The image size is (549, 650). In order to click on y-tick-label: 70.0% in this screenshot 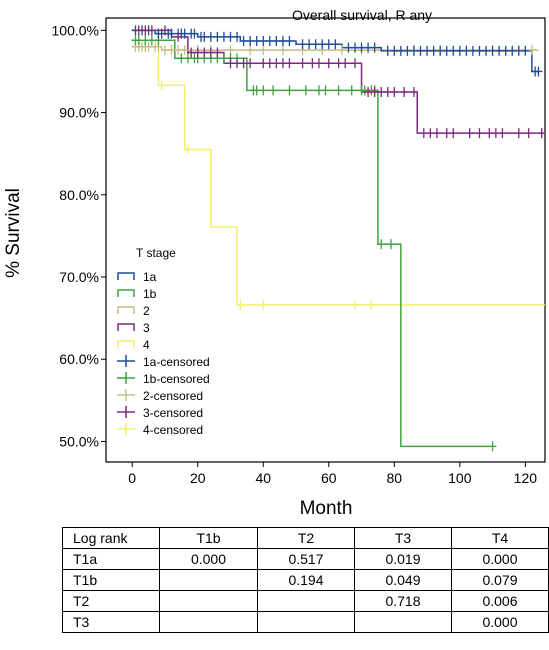, I will do `click(79, 277)`.